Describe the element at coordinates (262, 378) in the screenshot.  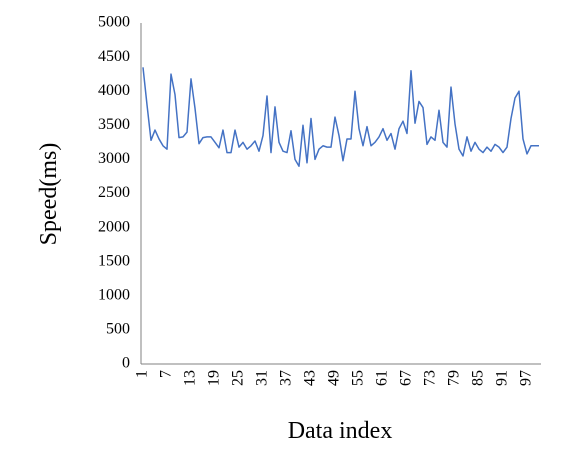
I see `x-tick-label: 31` at that location.